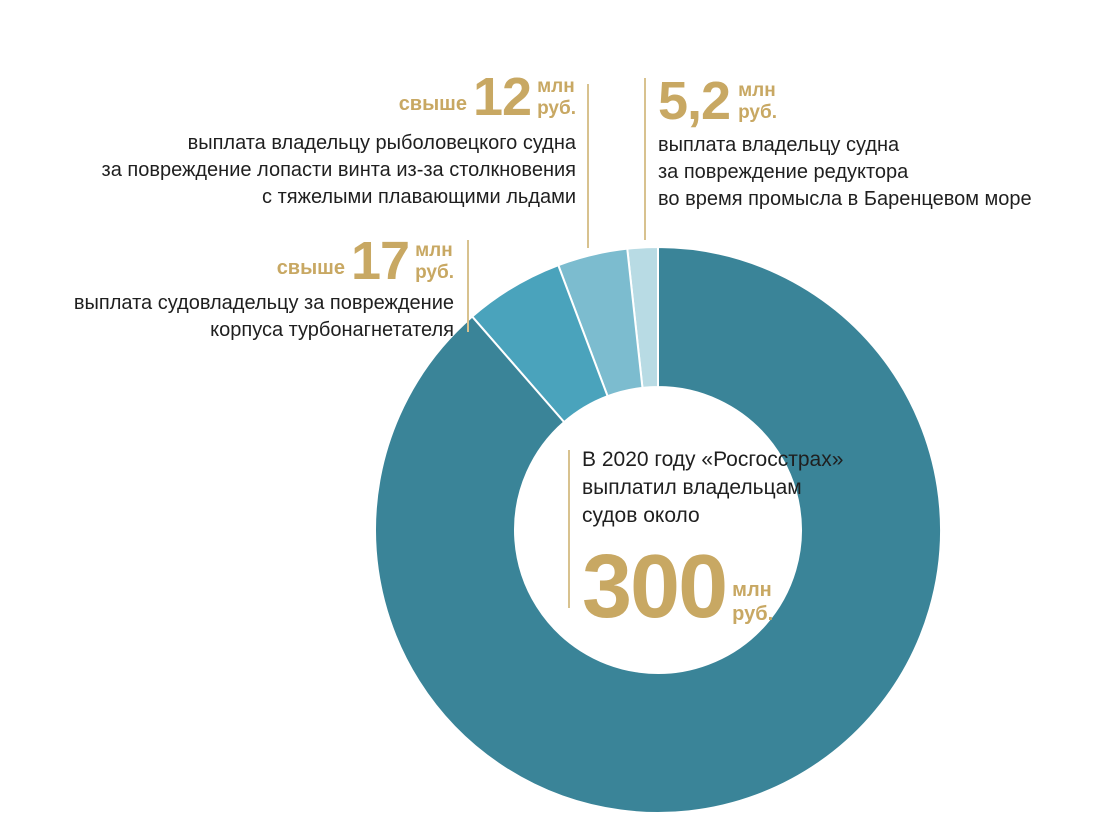  Describe the element at coordinates (380, 261) in the screenshot. I see `callout-value: 17` at that location.